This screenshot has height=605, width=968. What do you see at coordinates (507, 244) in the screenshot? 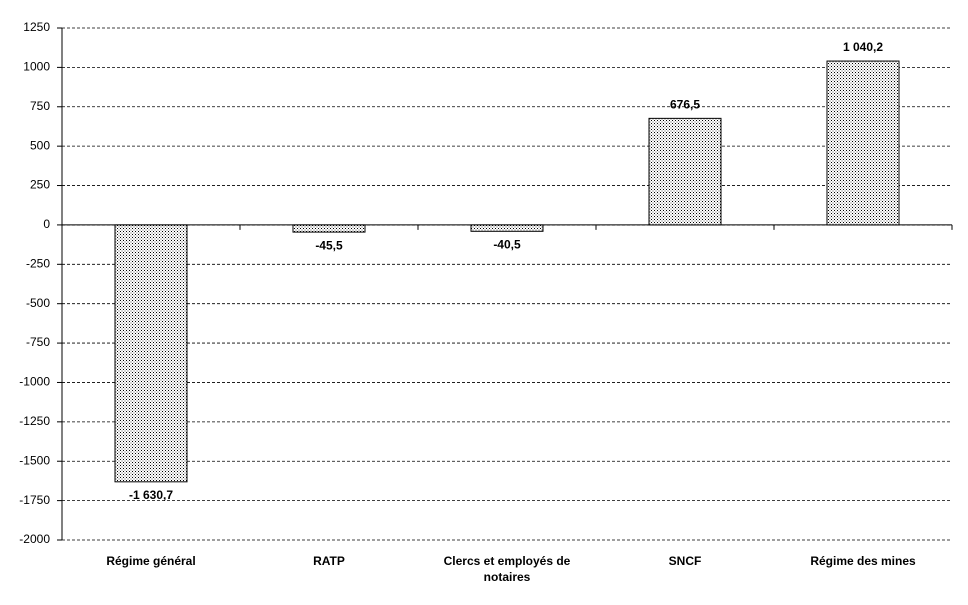
I see `value-label: -40,5` at bounding box center [507, 244].